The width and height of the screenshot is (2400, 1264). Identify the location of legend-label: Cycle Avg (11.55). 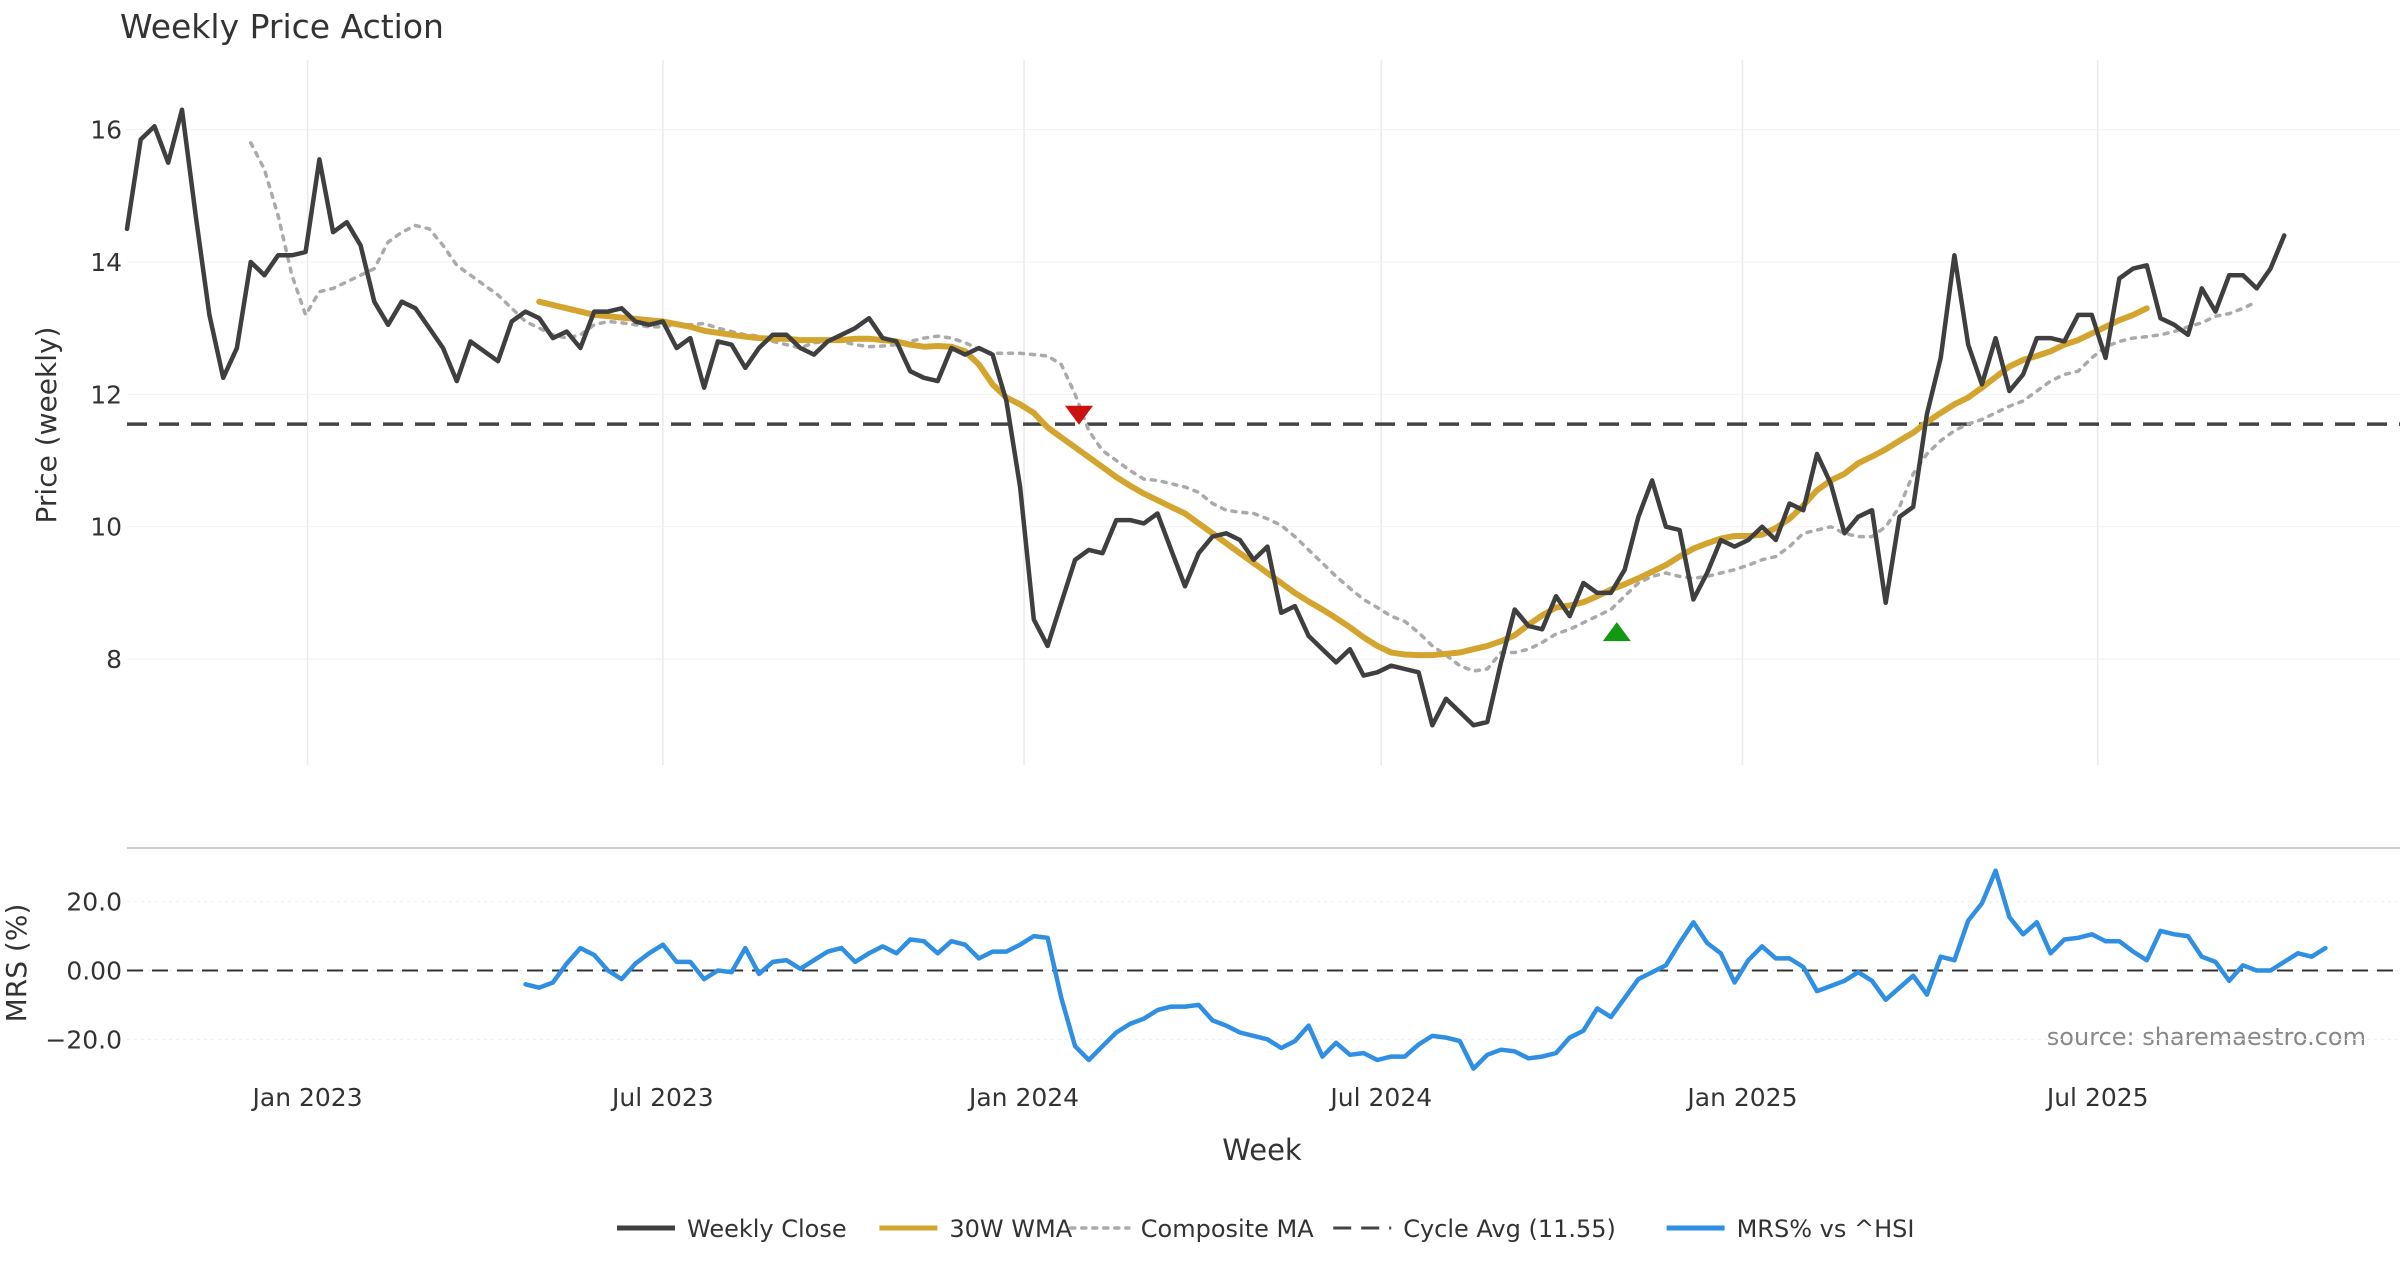
(1509, 1229).